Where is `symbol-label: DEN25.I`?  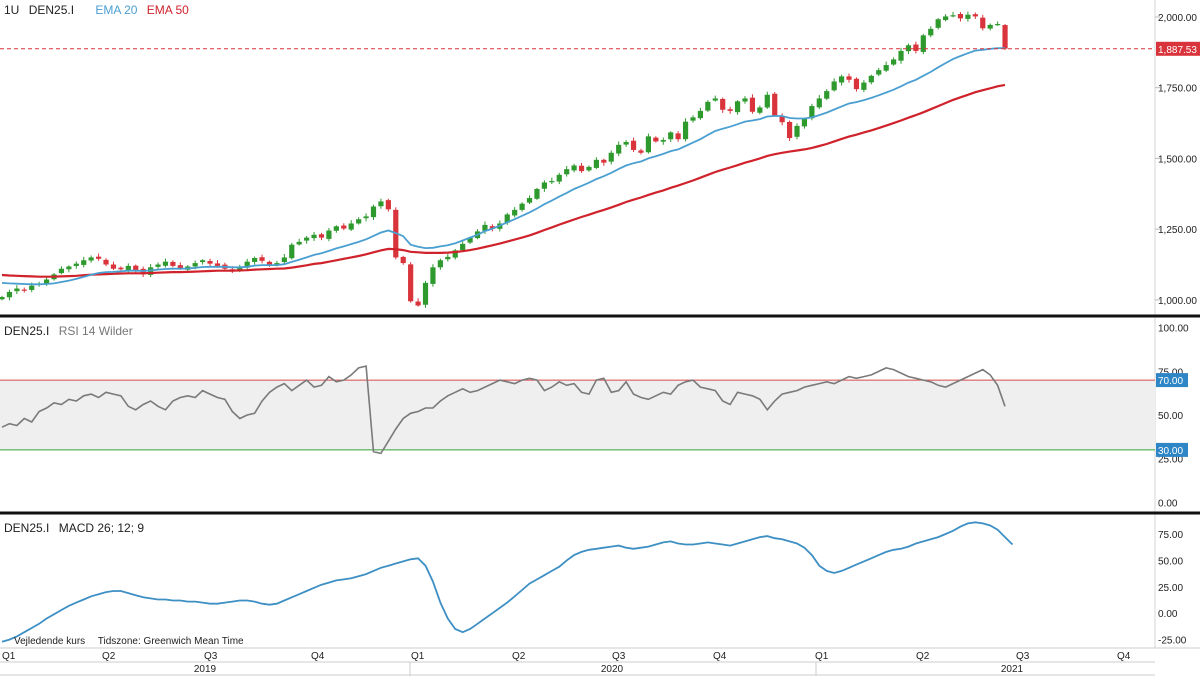 symbol-label: DEN25.I is located at coordinates (51, 10).